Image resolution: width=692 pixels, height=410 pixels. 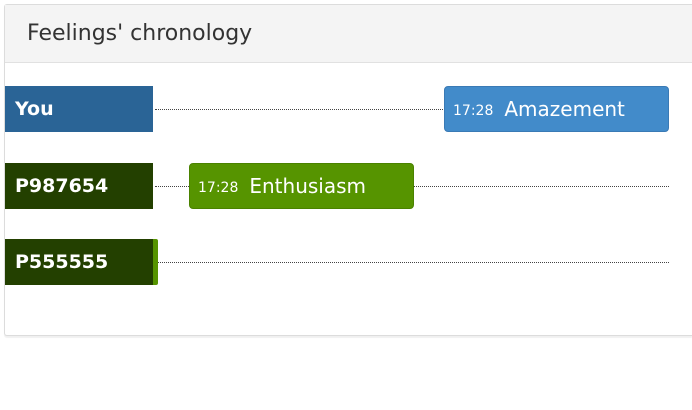 I want to click on feeling-event: 17:28 Enthusiasm, so click(x=301, y=186).